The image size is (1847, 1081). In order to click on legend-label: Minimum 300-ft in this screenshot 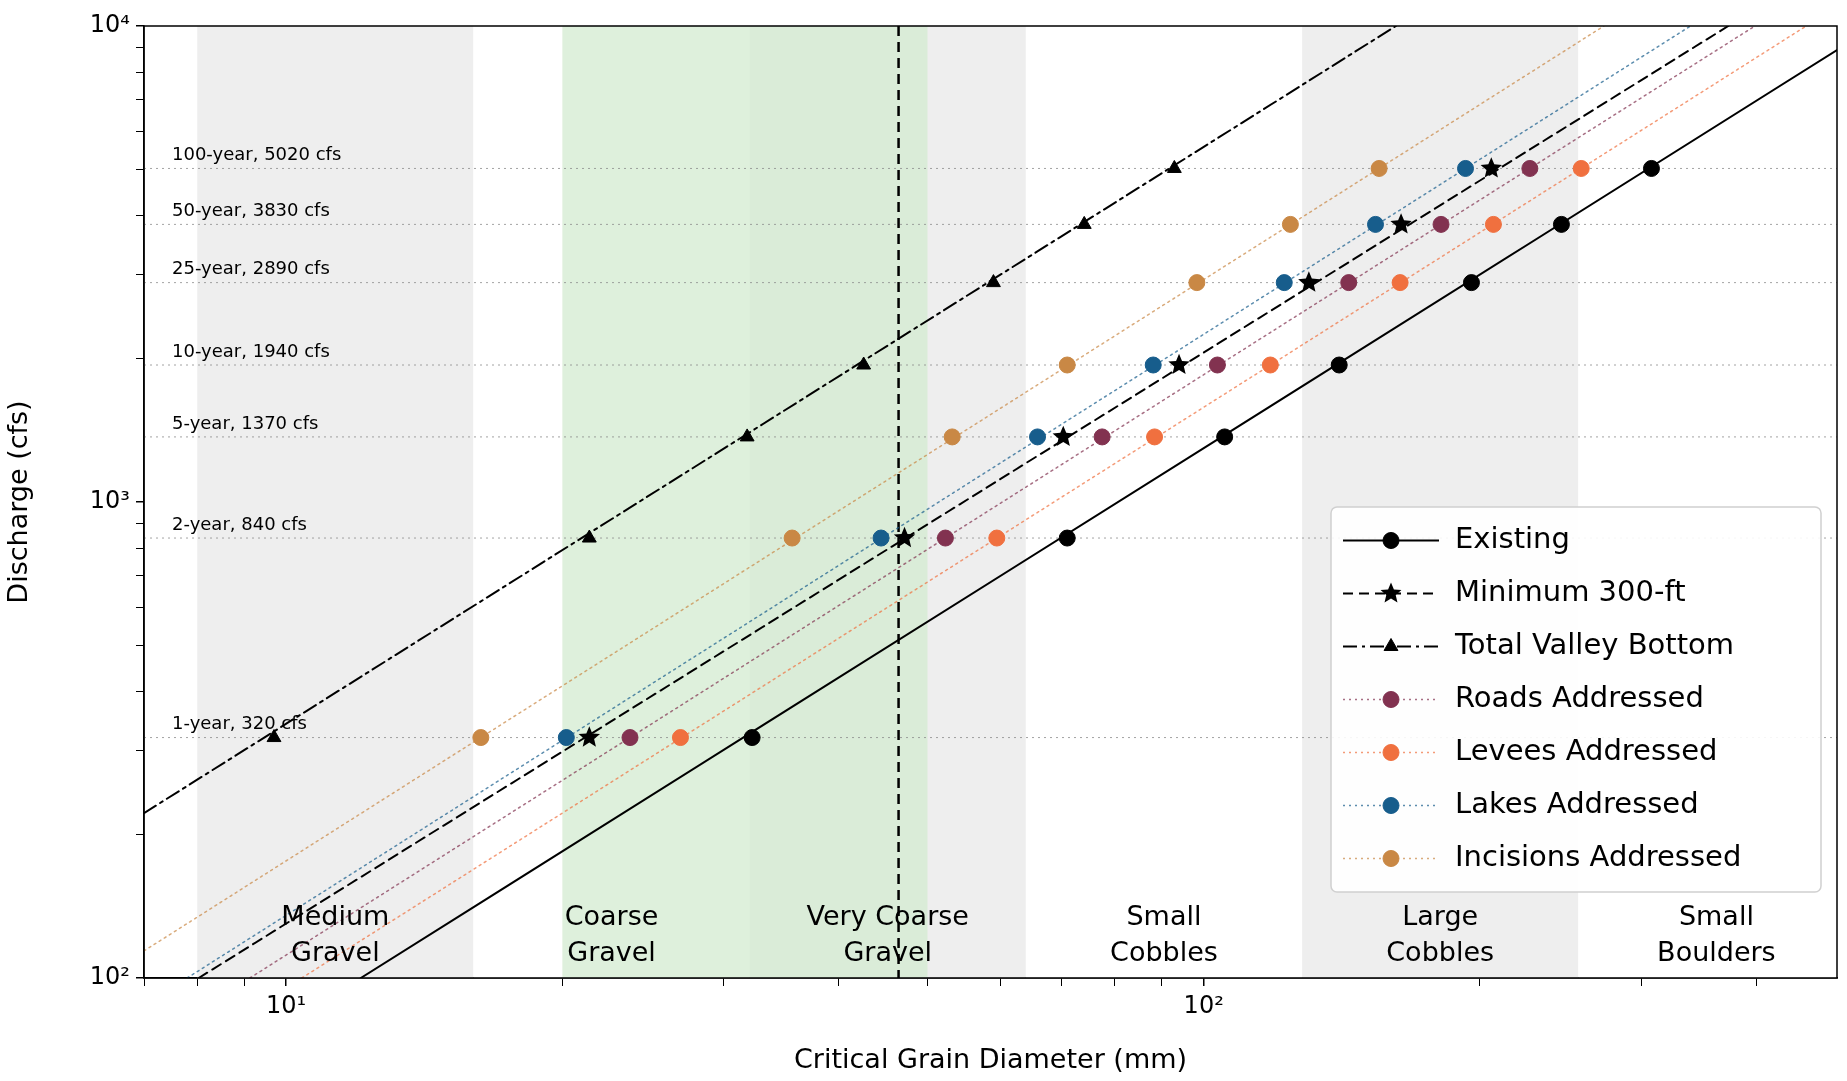, I will do `click(1570, 591)`.